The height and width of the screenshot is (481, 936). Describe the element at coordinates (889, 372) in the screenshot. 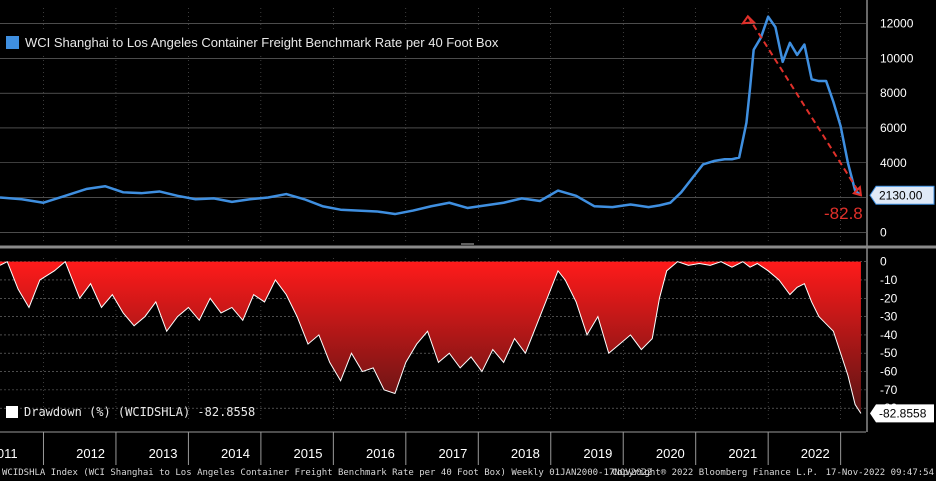

I see `bottom-y-tick-label: -60` at that location.